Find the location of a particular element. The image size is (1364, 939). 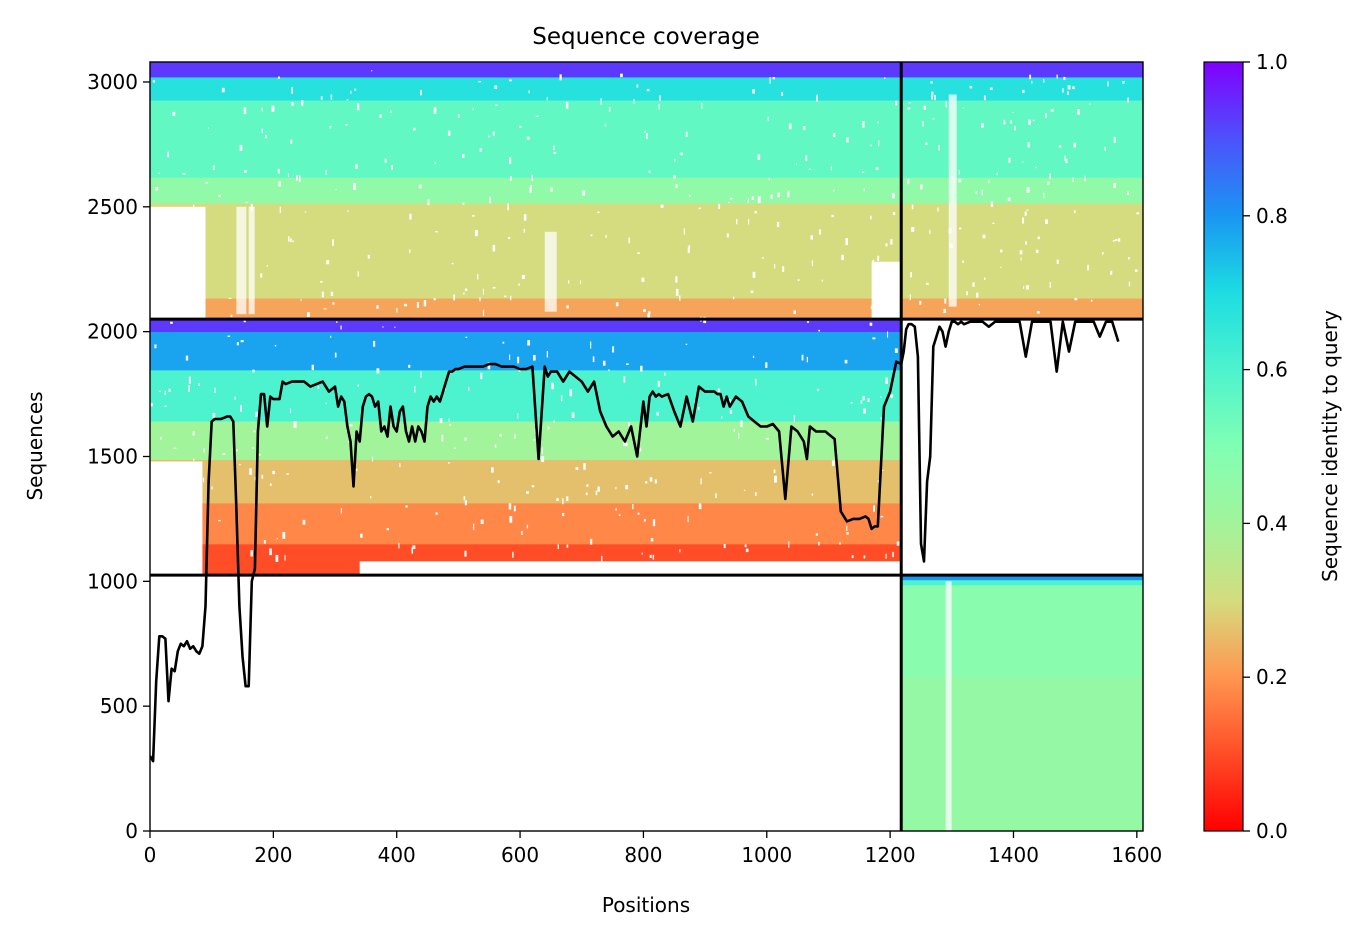

y-axis-label: Sequences is located at coordinates (35, 445).